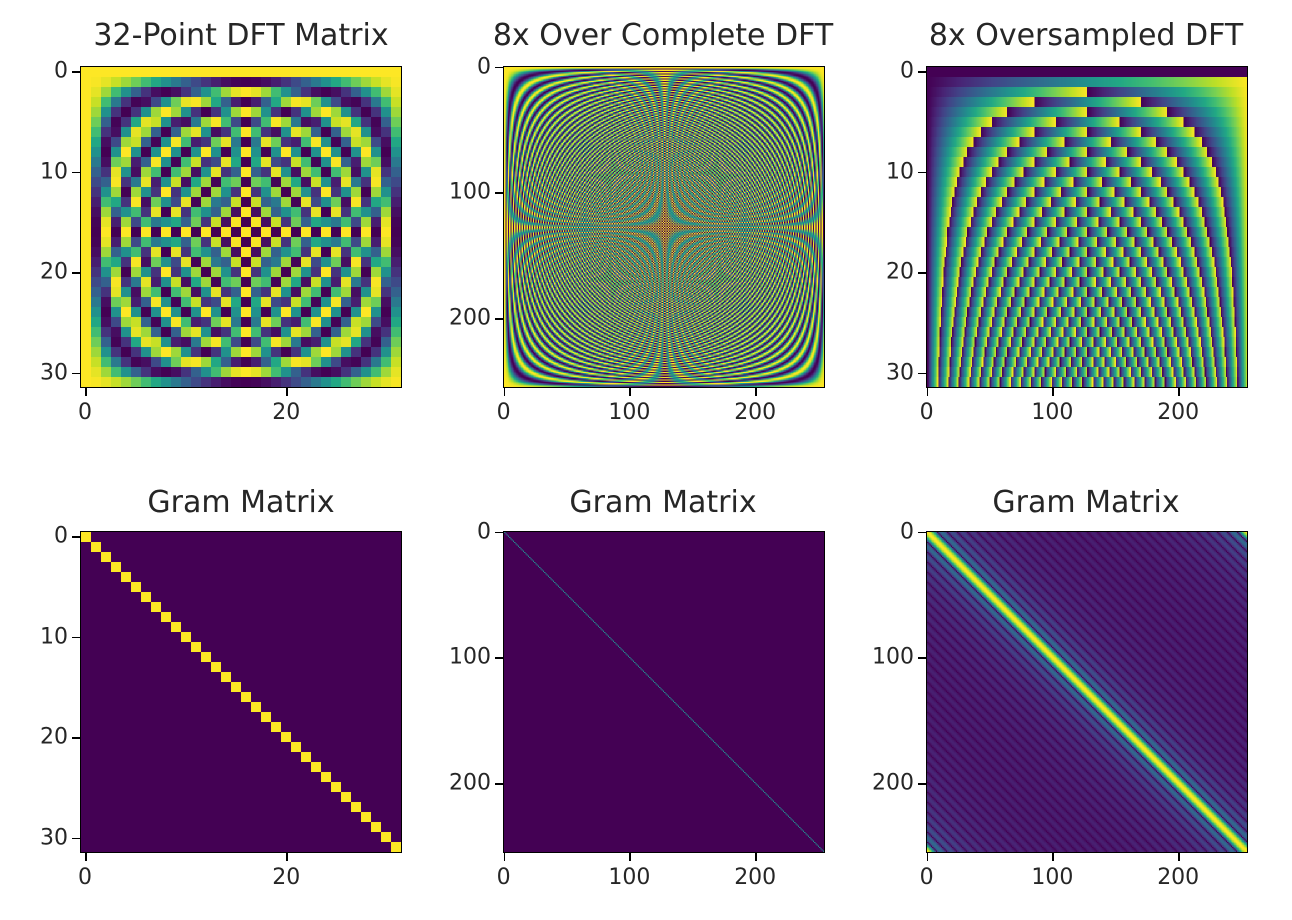 The image size is (1292, 920). I want to click on heatmap-gram-oversampled, so click(1087, 692).